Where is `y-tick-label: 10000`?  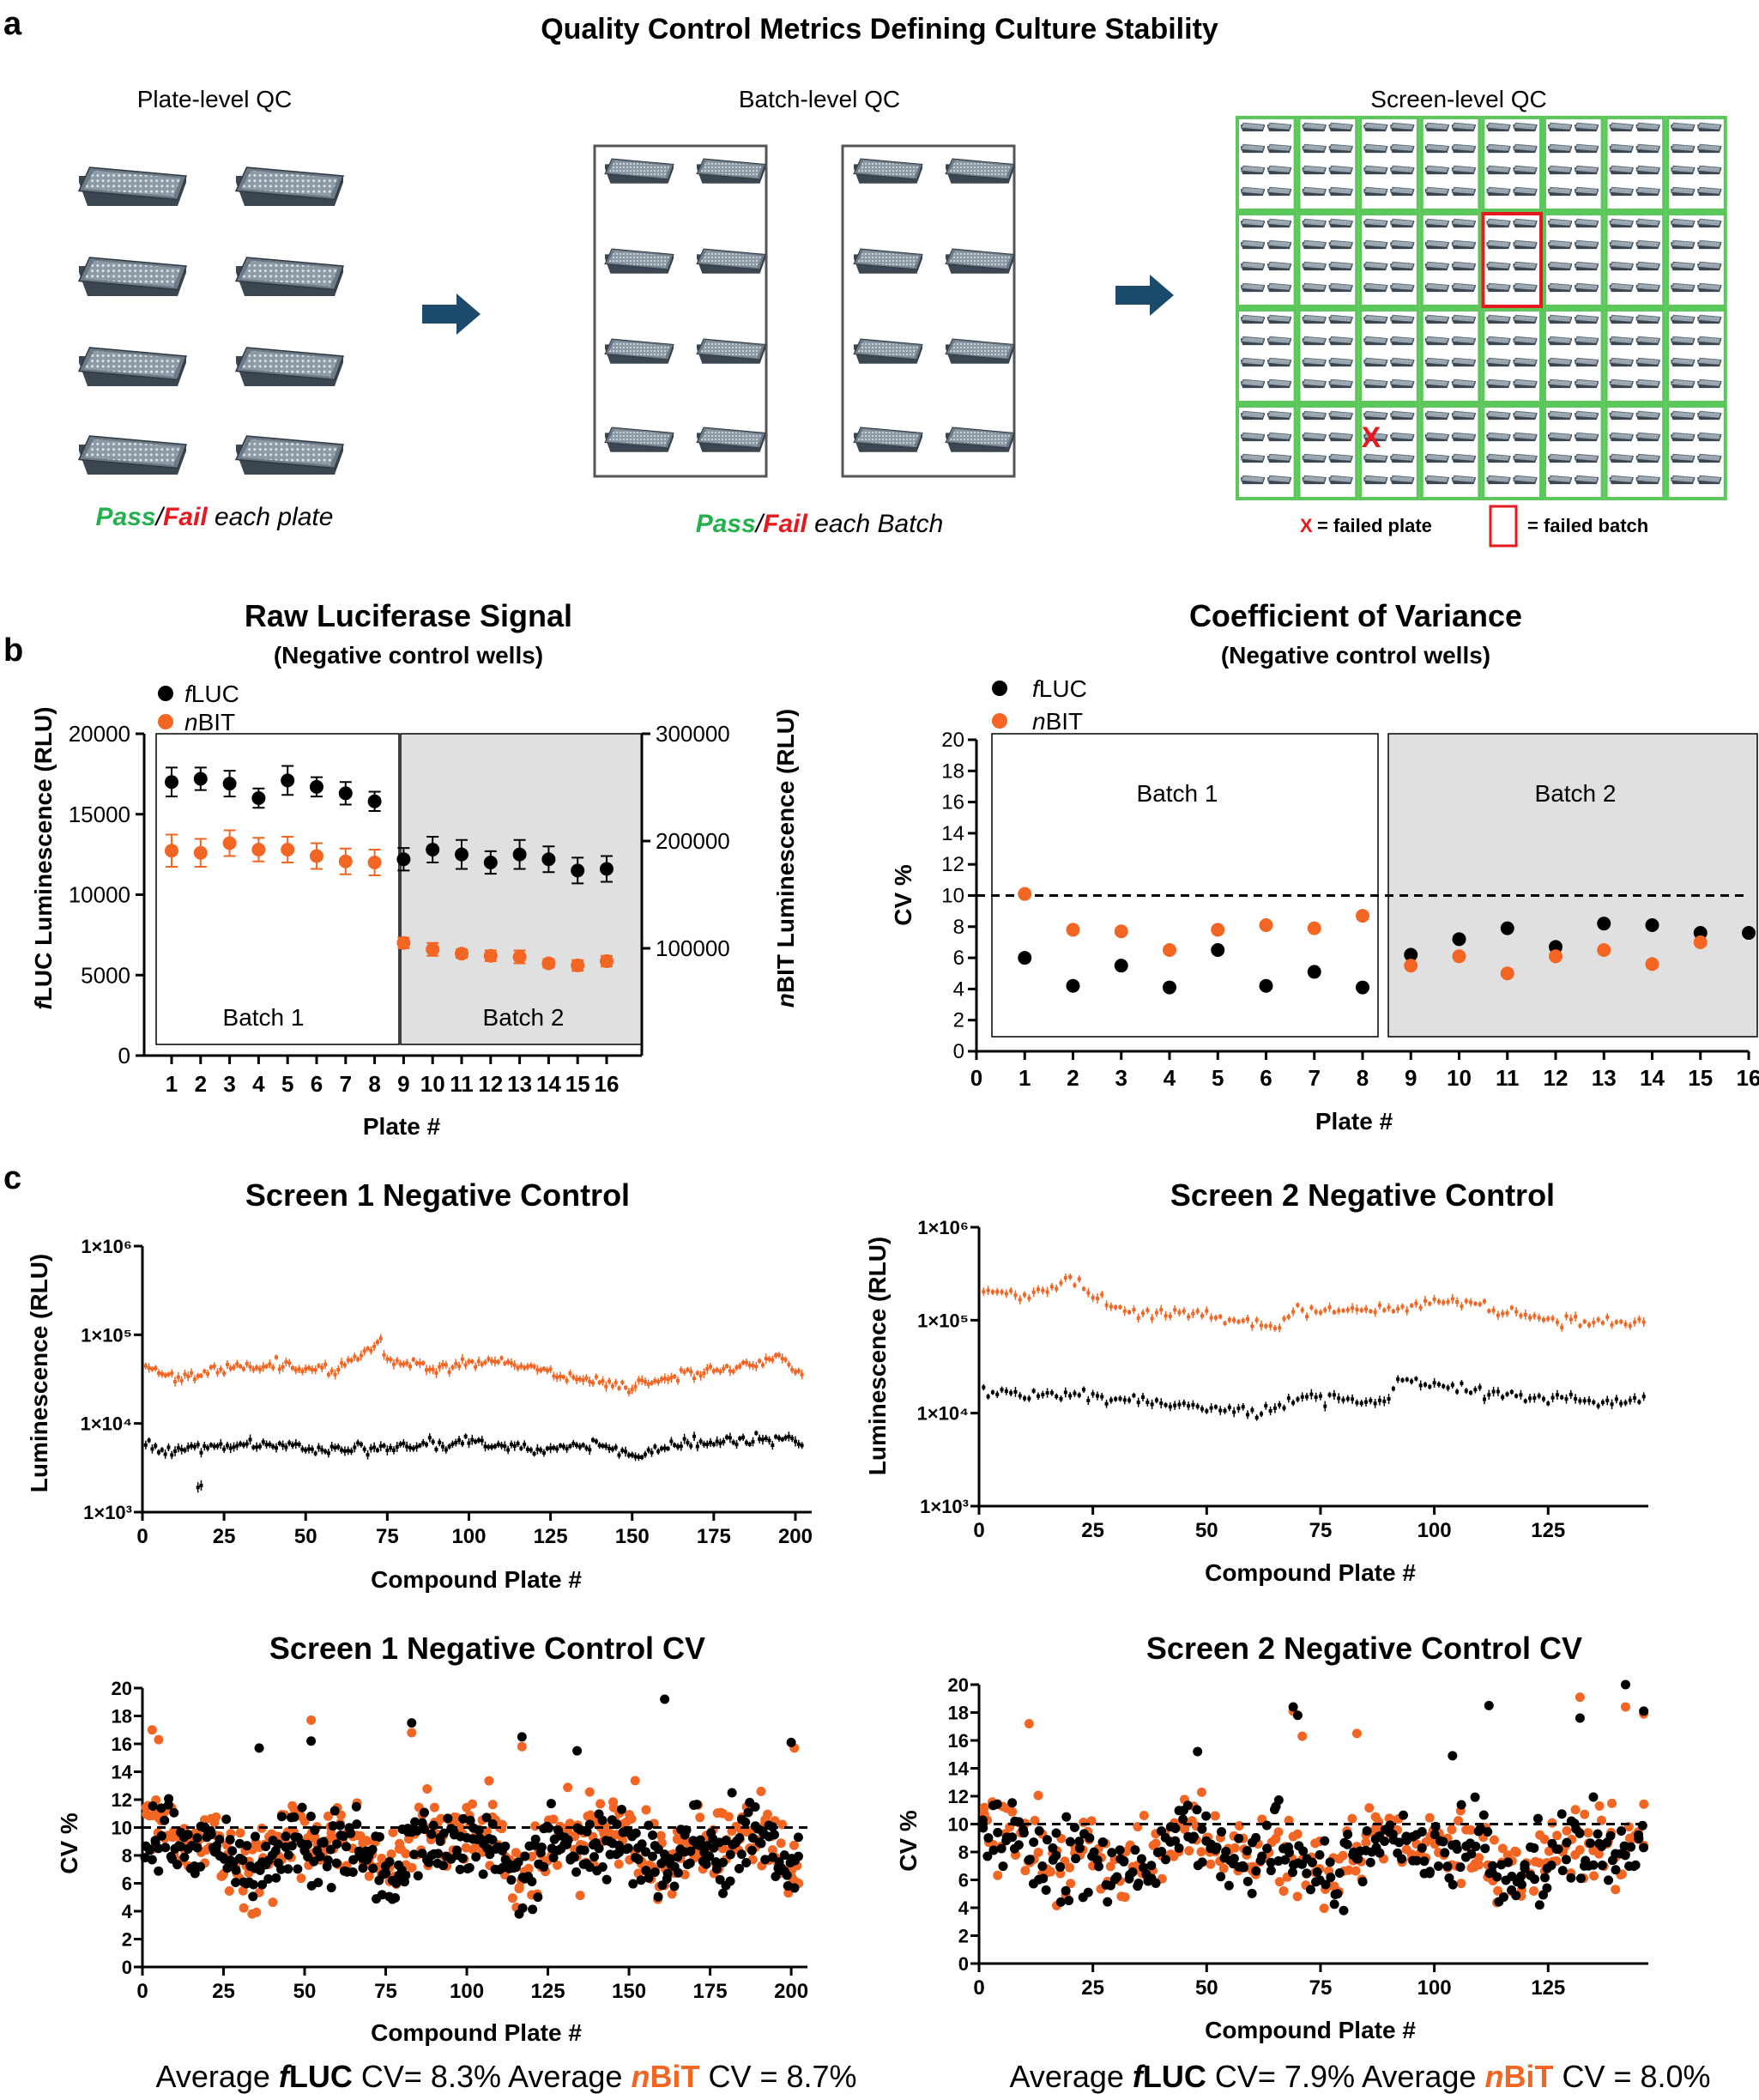
y-tick-label: 10000 is located at coordinates (99, 895).